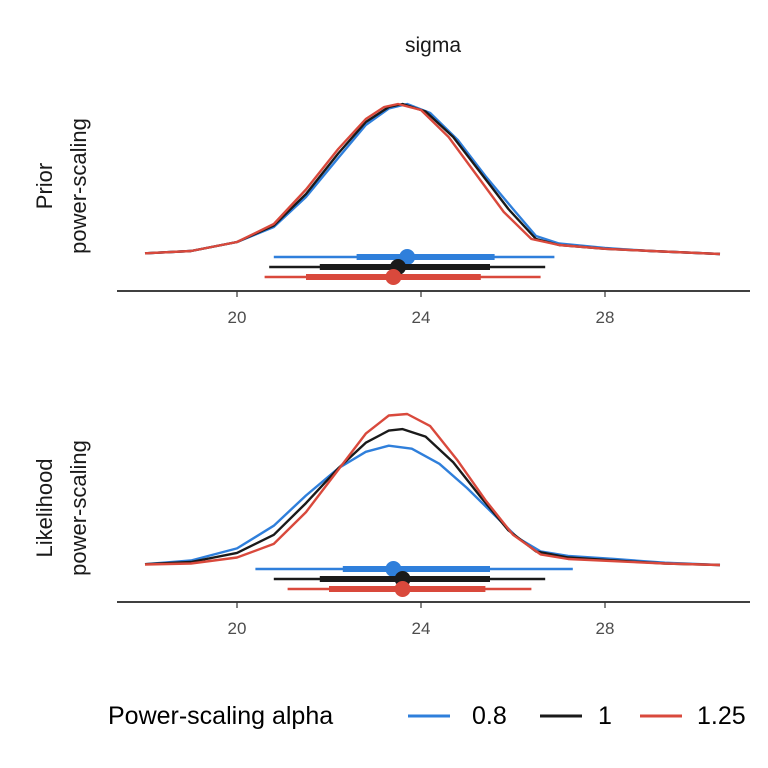 Image resolution: width=768 pixels, height=768 pixels. I want to click on prior-x-tick-label-20: 20, so click(237, 317).